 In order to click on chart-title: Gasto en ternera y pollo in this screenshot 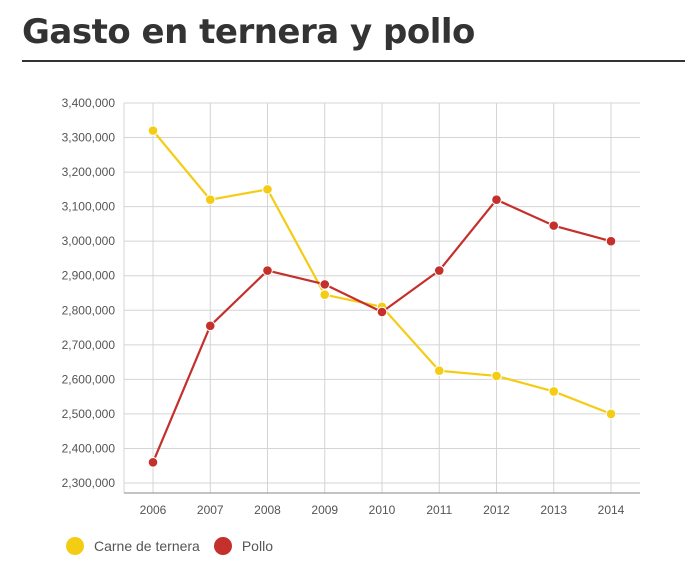, I will do `click(248, 32)`.